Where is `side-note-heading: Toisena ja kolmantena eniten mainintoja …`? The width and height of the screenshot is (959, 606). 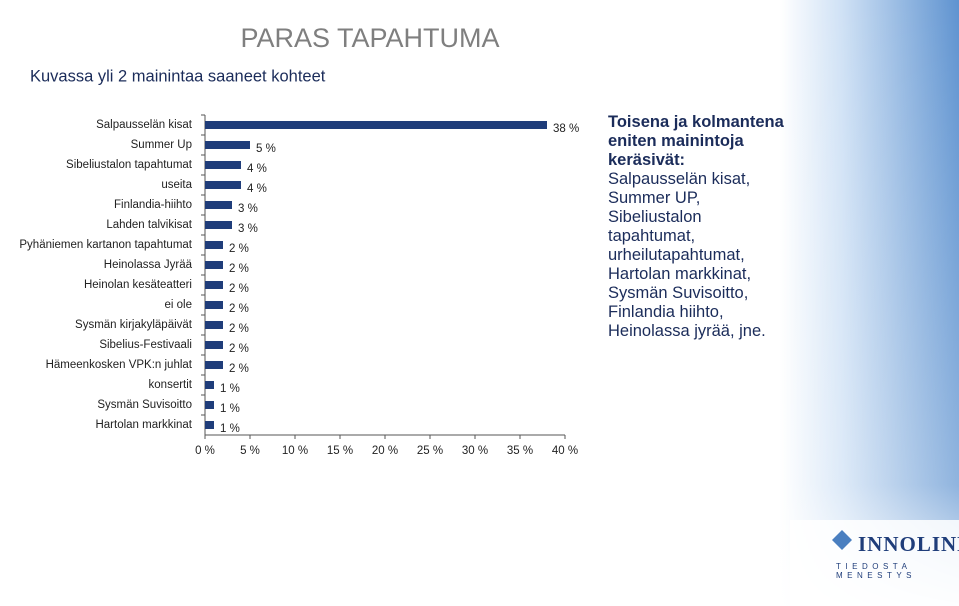 side-note-heading: Toisena ja kolmantena eniten mainintoja … is located at coordinates (696, 141).